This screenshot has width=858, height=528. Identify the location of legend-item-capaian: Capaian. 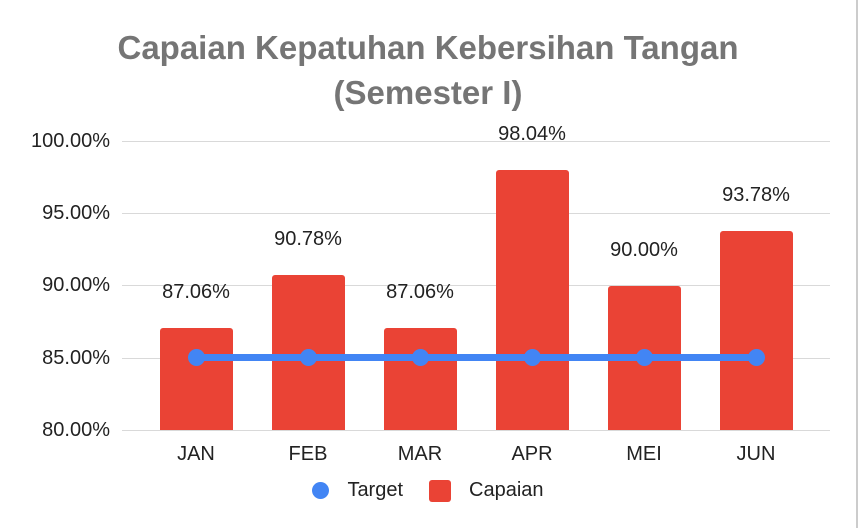
(486, 490).